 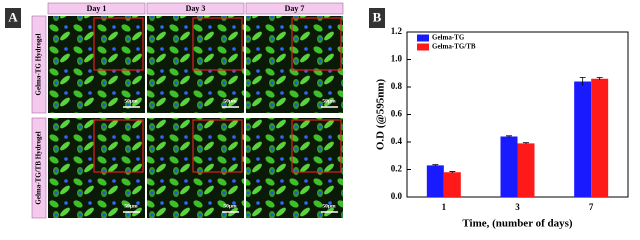 I want to click on legend-label: Gelma-TG/TB, so click(x=454, y=47).